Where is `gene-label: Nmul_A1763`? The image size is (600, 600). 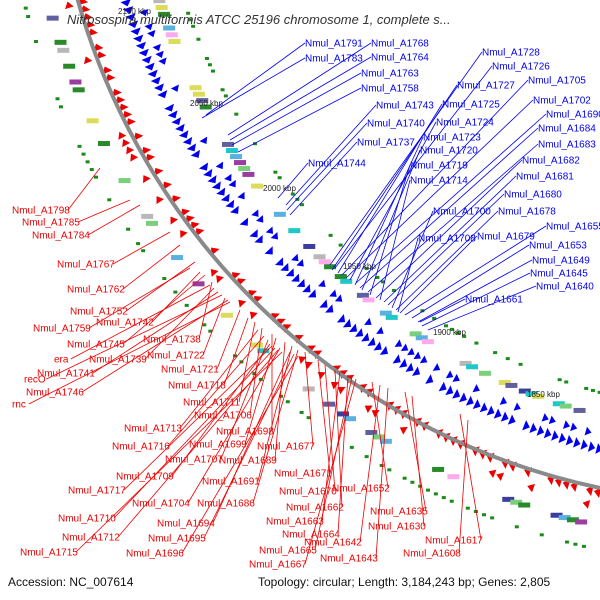
gene-label: Nmul_A1763 is located at coordinates (390, 74).